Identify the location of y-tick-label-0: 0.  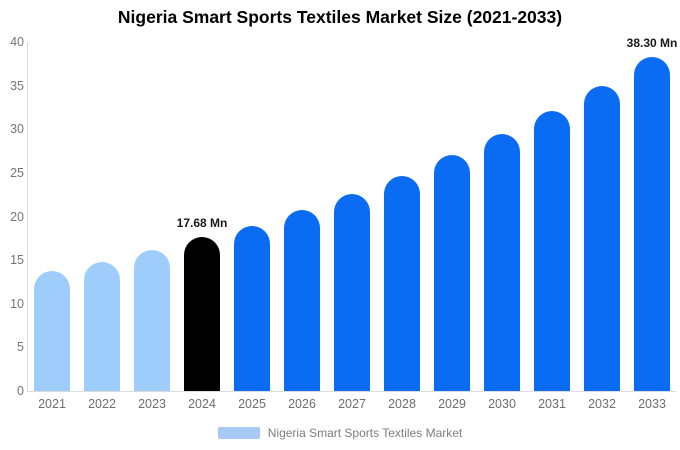
(20, 391).